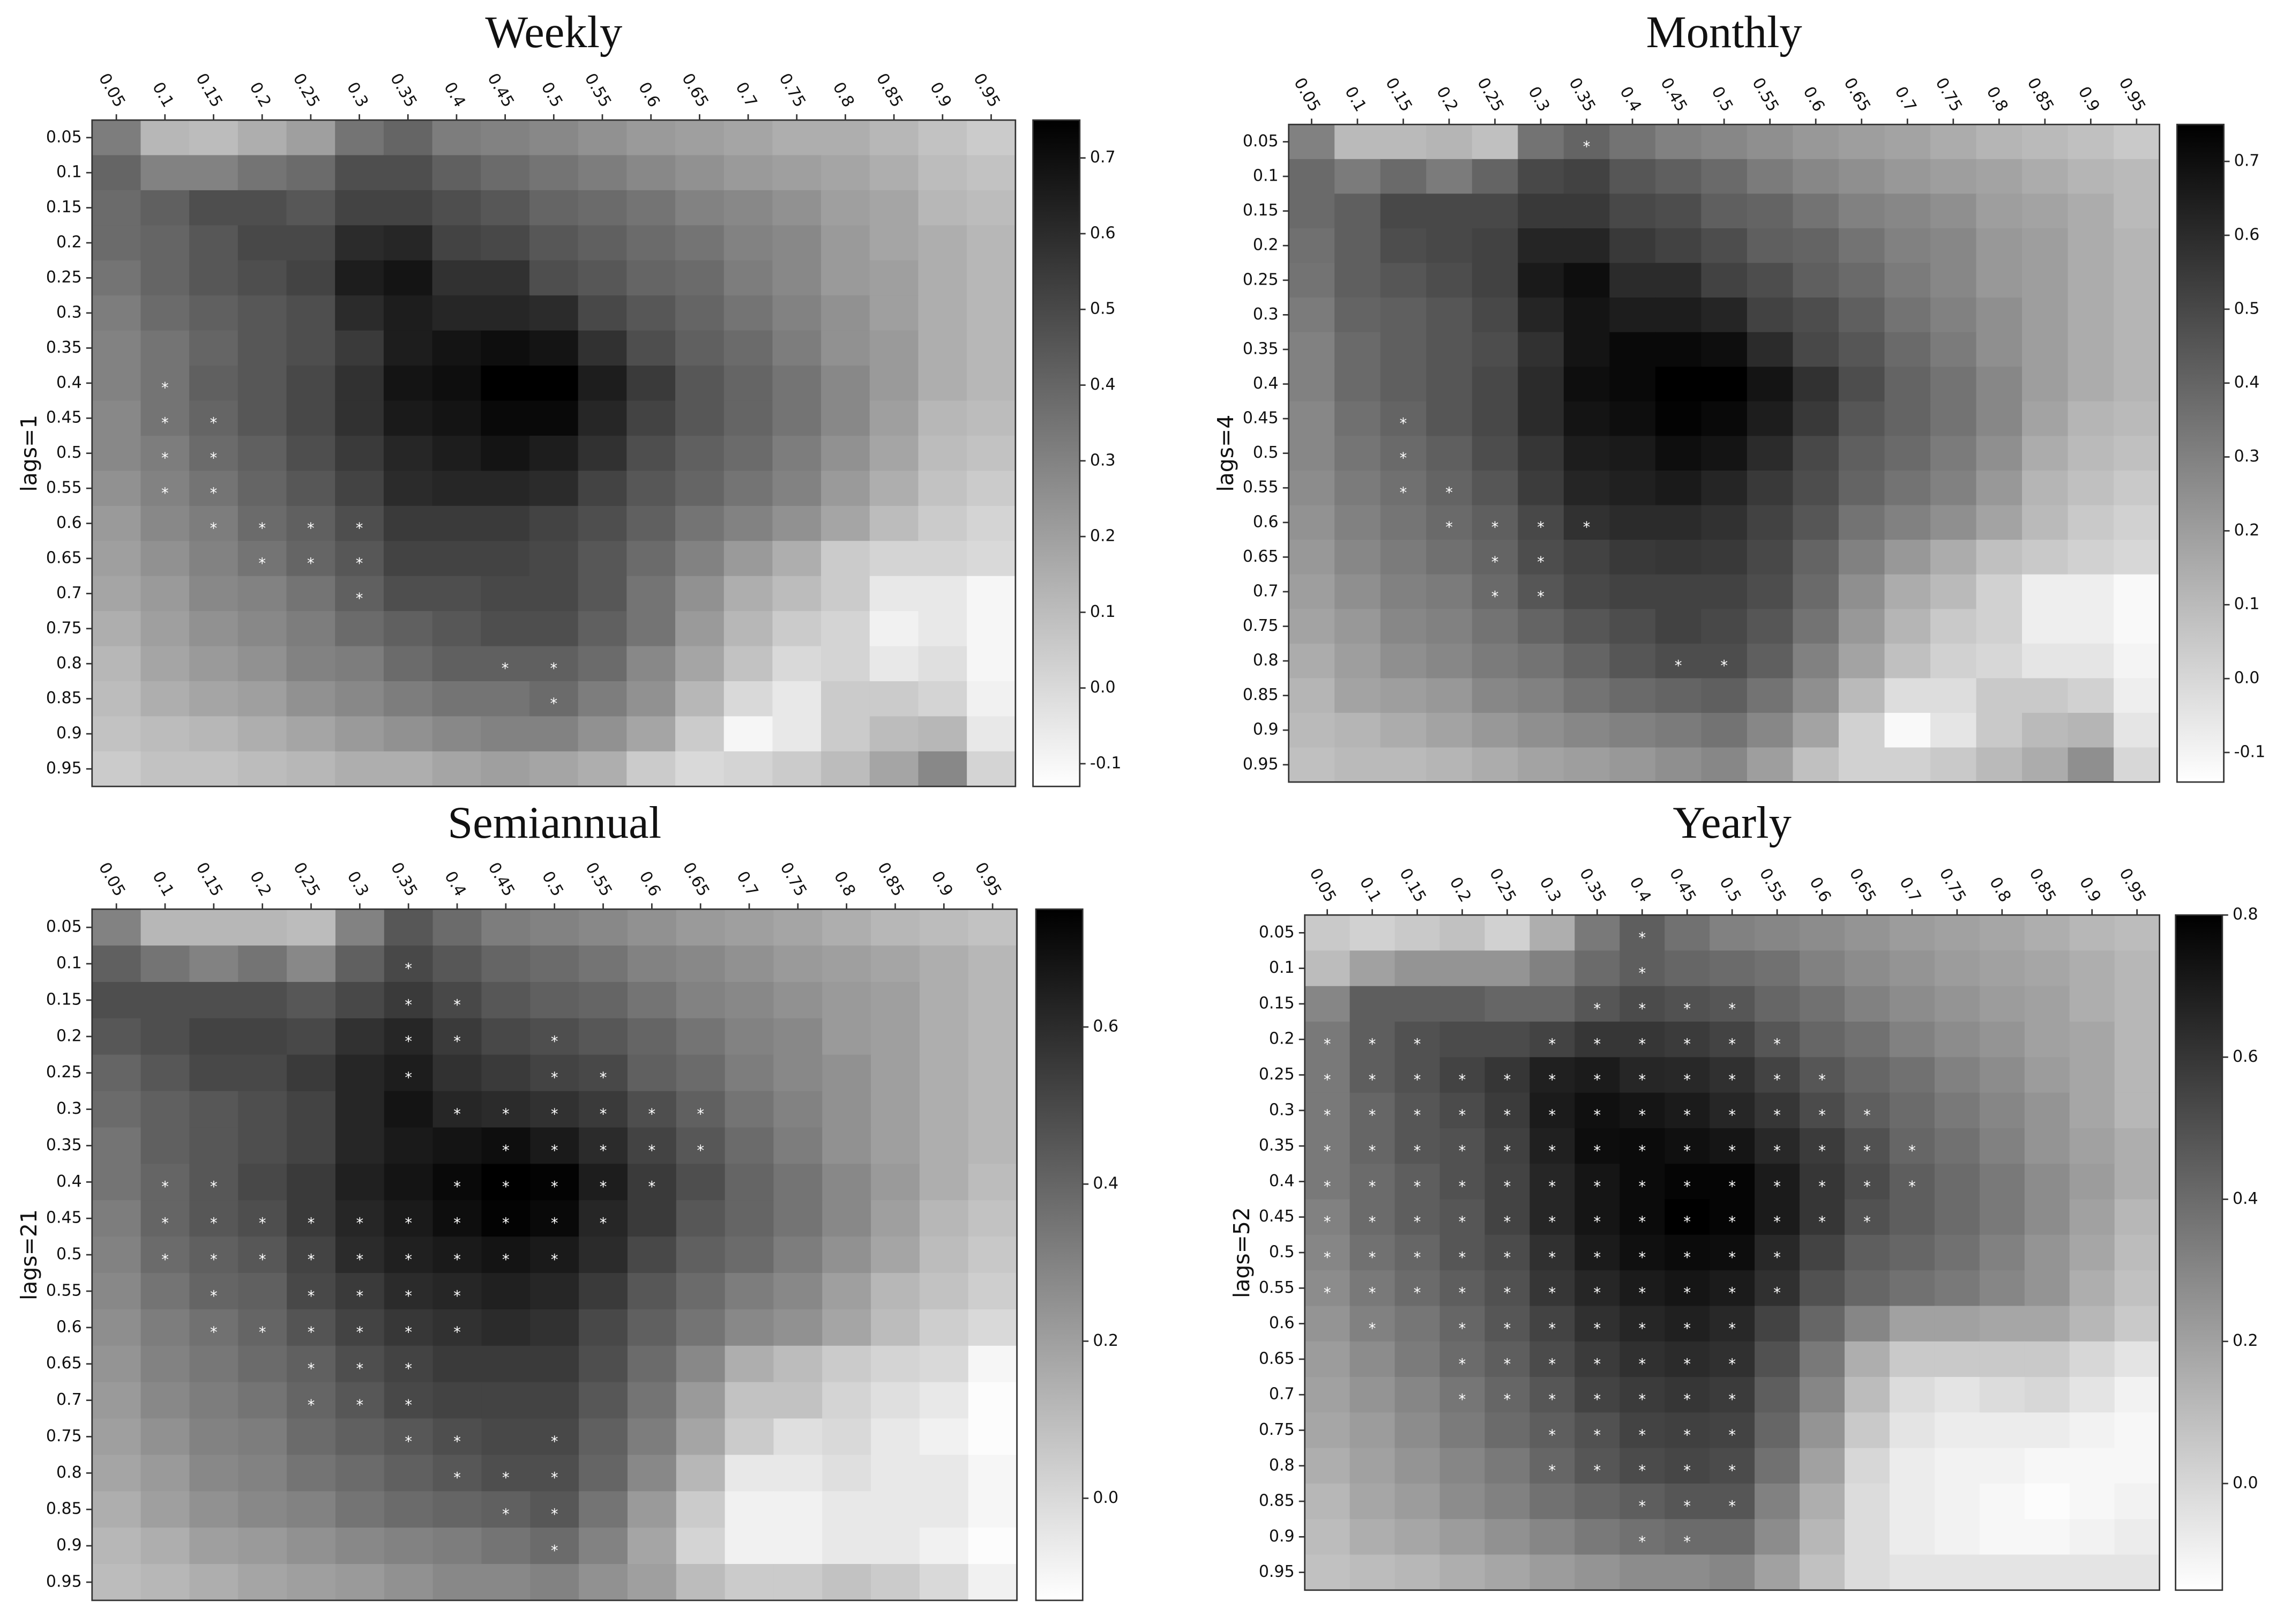 This screenshot has width=2291, height=1624. Describe the element at coordinates (112, 879) in the screenshot. I see `x-tick-label: 0.05` at that location.